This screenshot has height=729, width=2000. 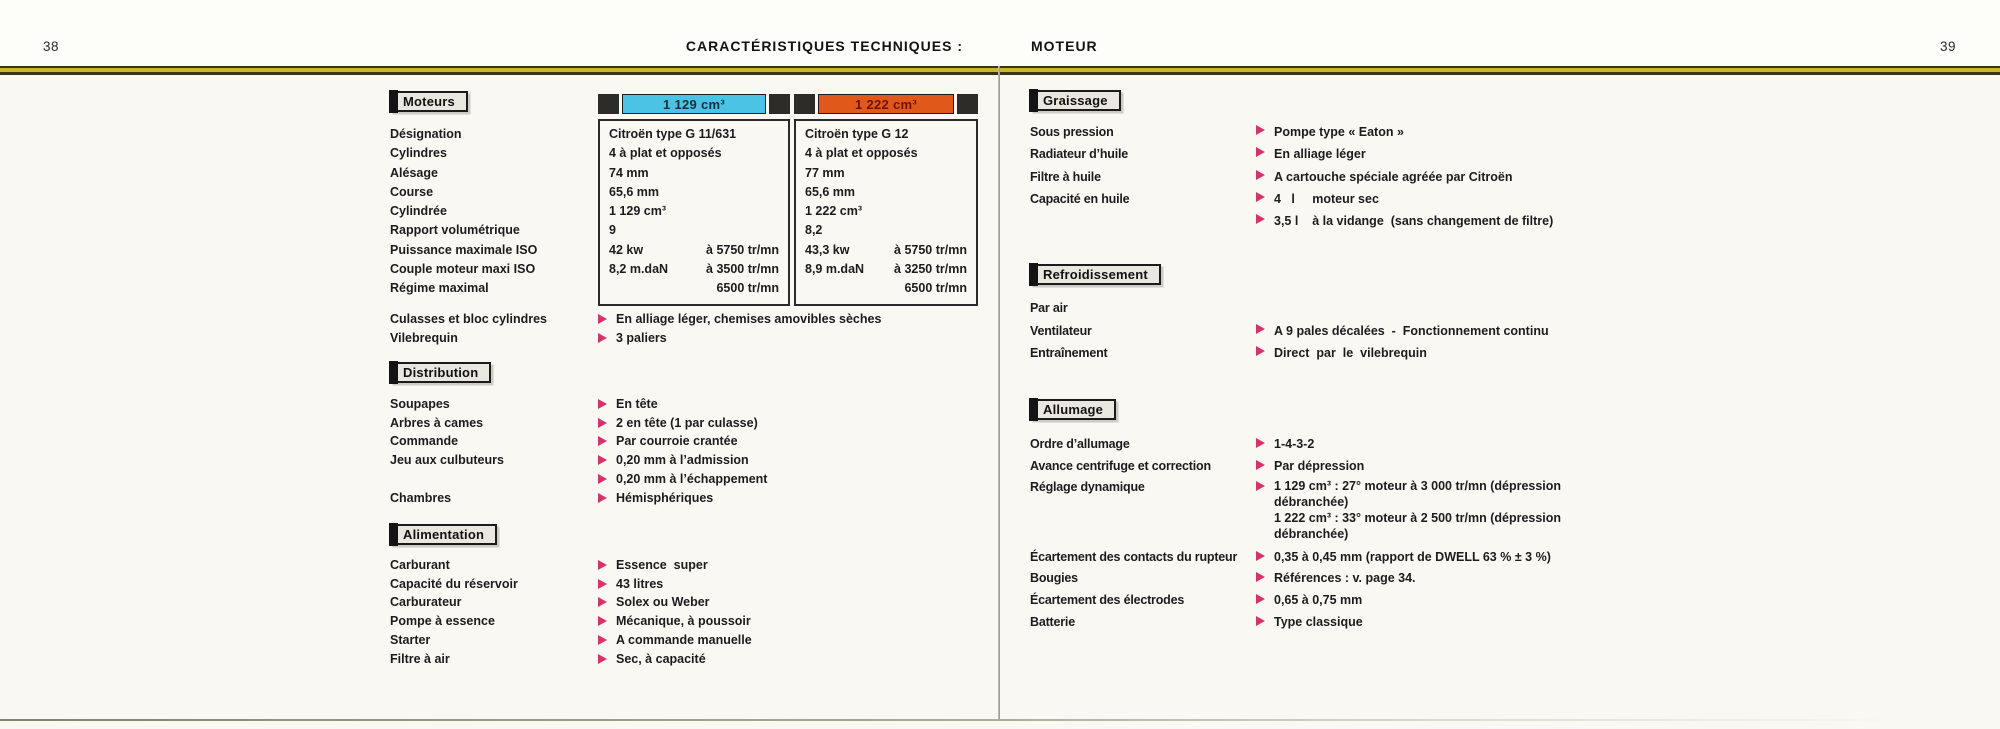 I want to click on spec-row: Vilebrequin 3 paliers, so click(x=635, y=338).